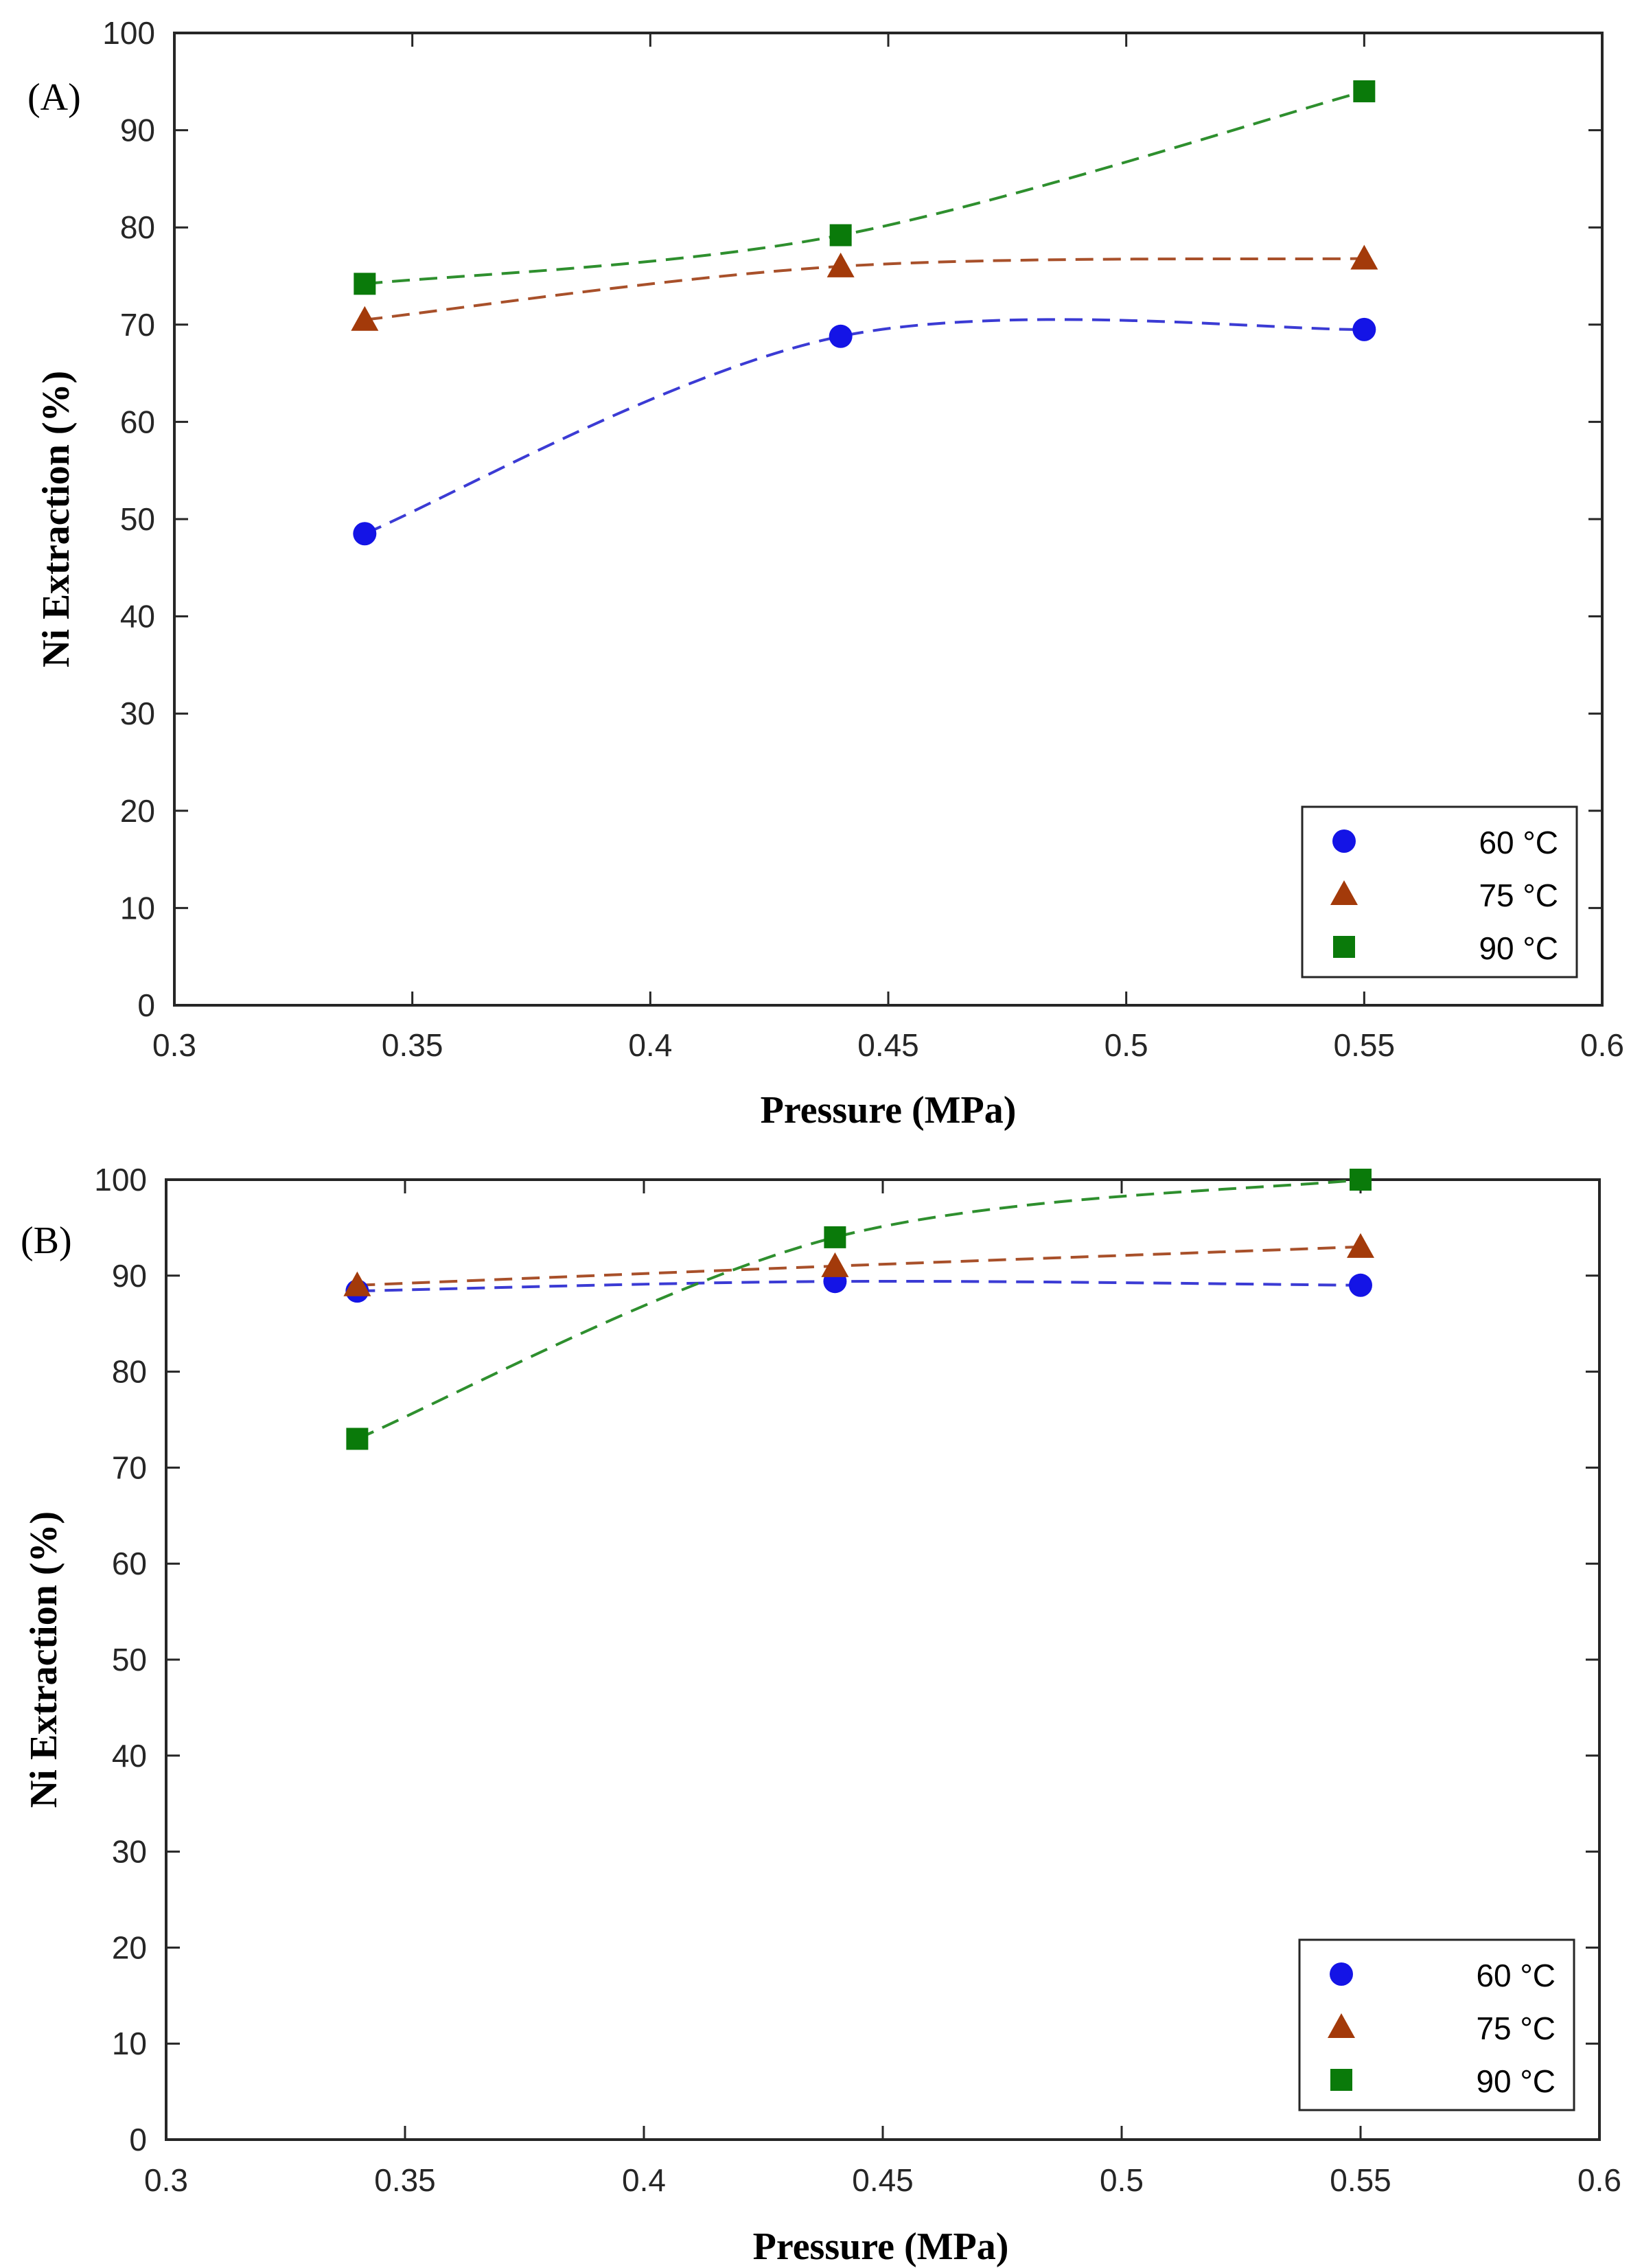 This screenshot has width=1642, height=2268. What do you see at coordinates (864, 313) in the screenshot?
I see `series-markers-a` at bounding box center [864, 313].